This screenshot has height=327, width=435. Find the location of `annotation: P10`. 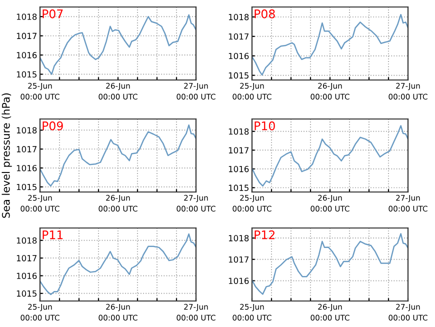

annotation: P10 is located at coordinates (264, 125).